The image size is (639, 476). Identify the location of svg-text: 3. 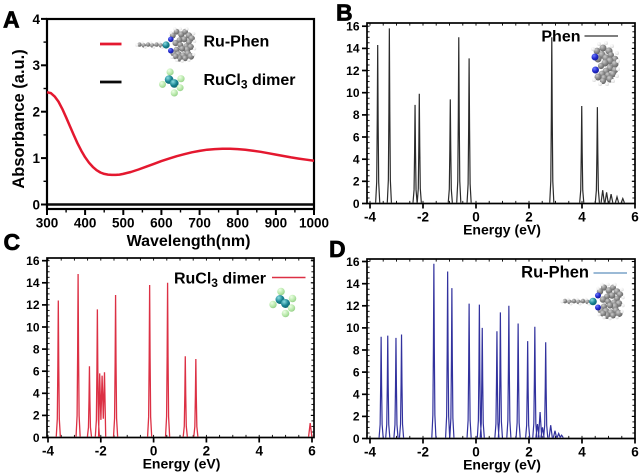
(36, 65).